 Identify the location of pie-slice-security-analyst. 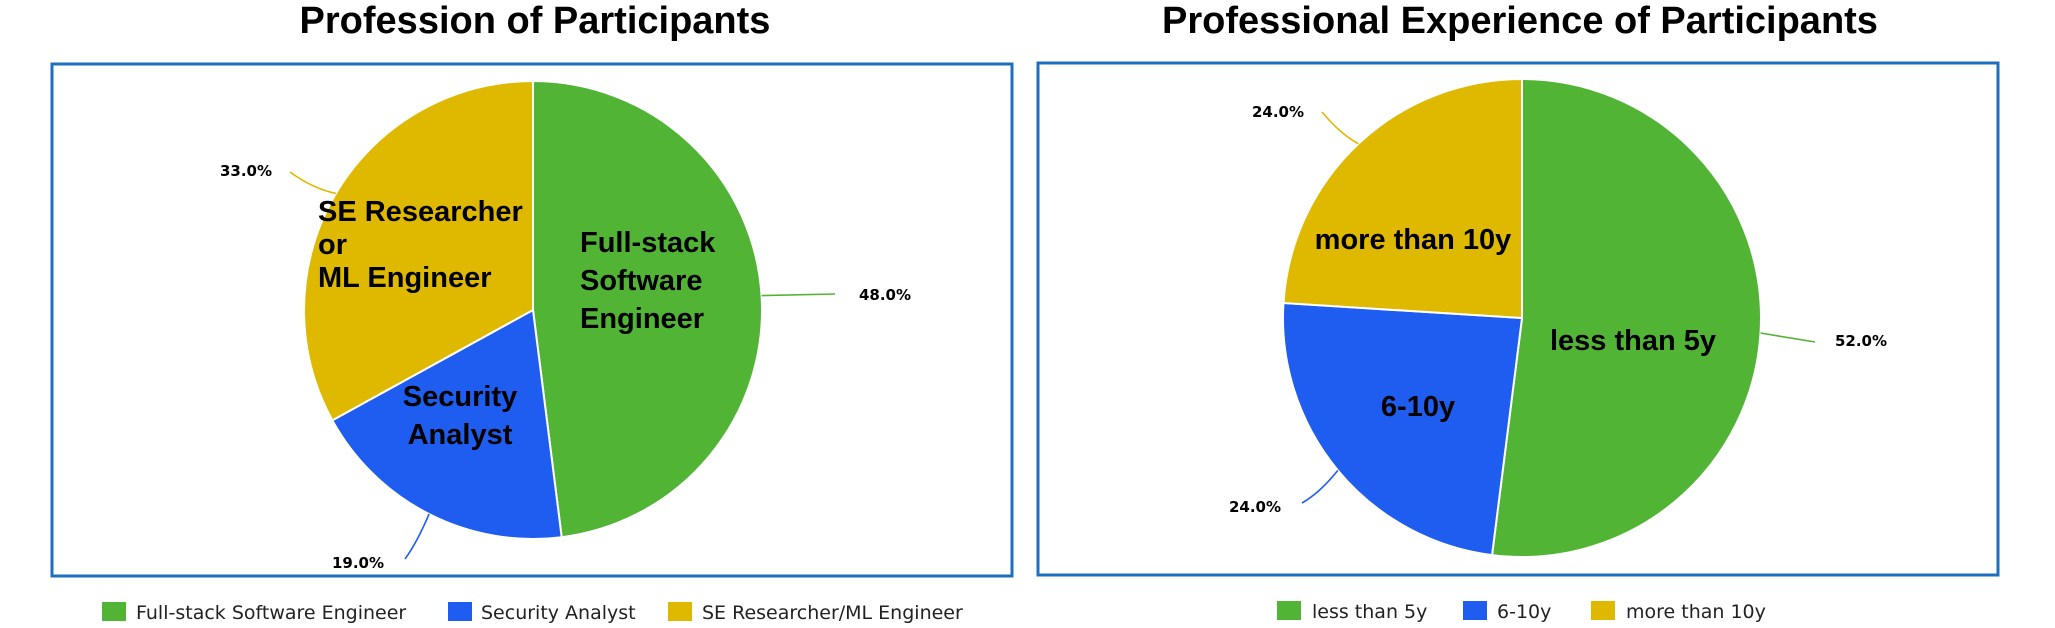
(446, 424).